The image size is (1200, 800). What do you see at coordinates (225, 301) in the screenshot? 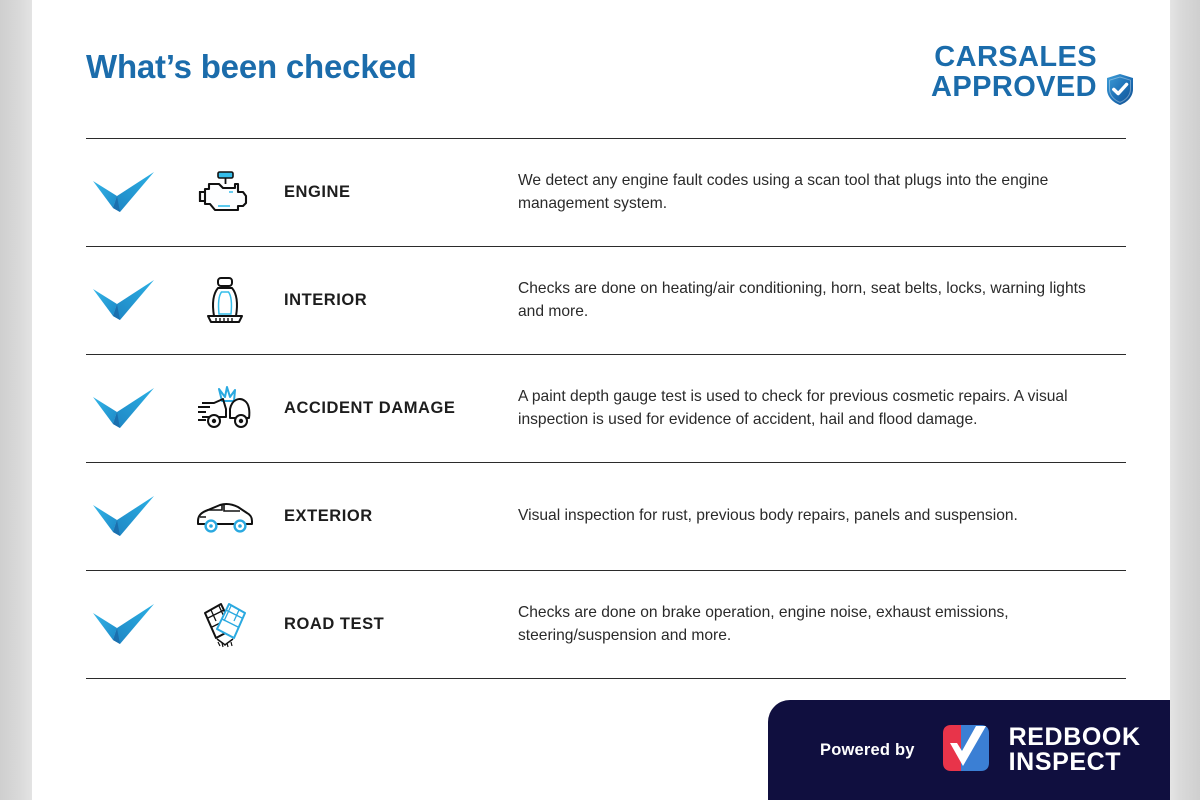
I see `car-seat-icon` at bounding box center [225, 301].